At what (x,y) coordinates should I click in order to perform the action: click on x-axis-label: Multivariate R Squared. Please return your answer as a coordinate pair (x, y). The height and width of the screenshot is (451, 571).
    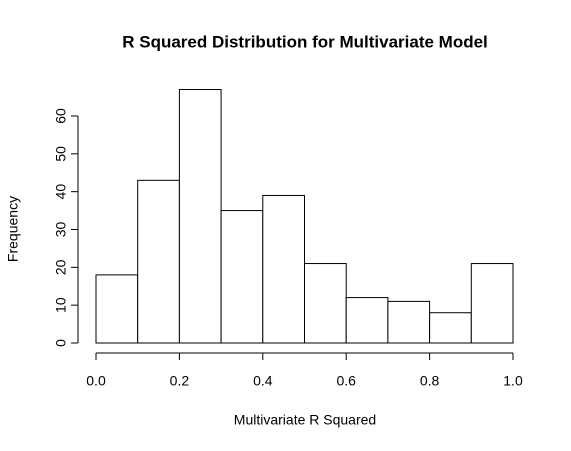
    Looking at the image, I should click on (305, 420).